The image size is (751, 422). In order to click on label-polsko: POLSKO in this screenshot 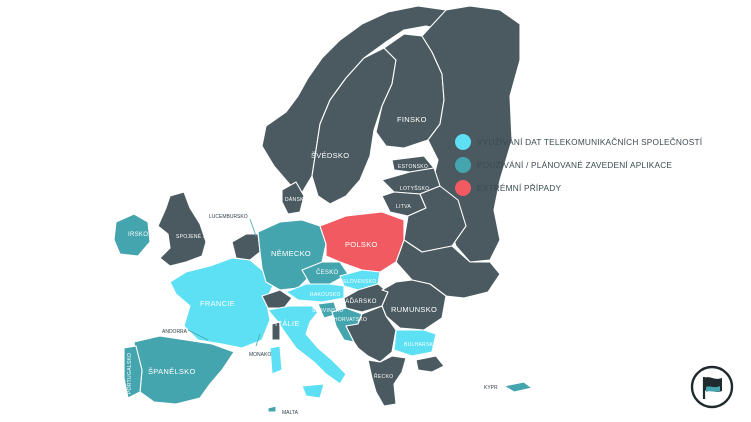, I will do `click(361, 244)`.